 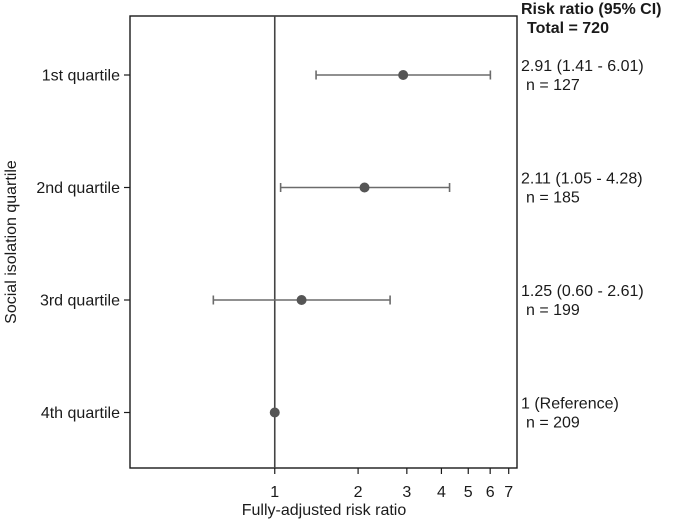 What do you see at coordinates (582, 291) in the screenshot?
I see `ci-value-label: 1.25 (0.60 - 2.61)` at bounding box center [582, 291].